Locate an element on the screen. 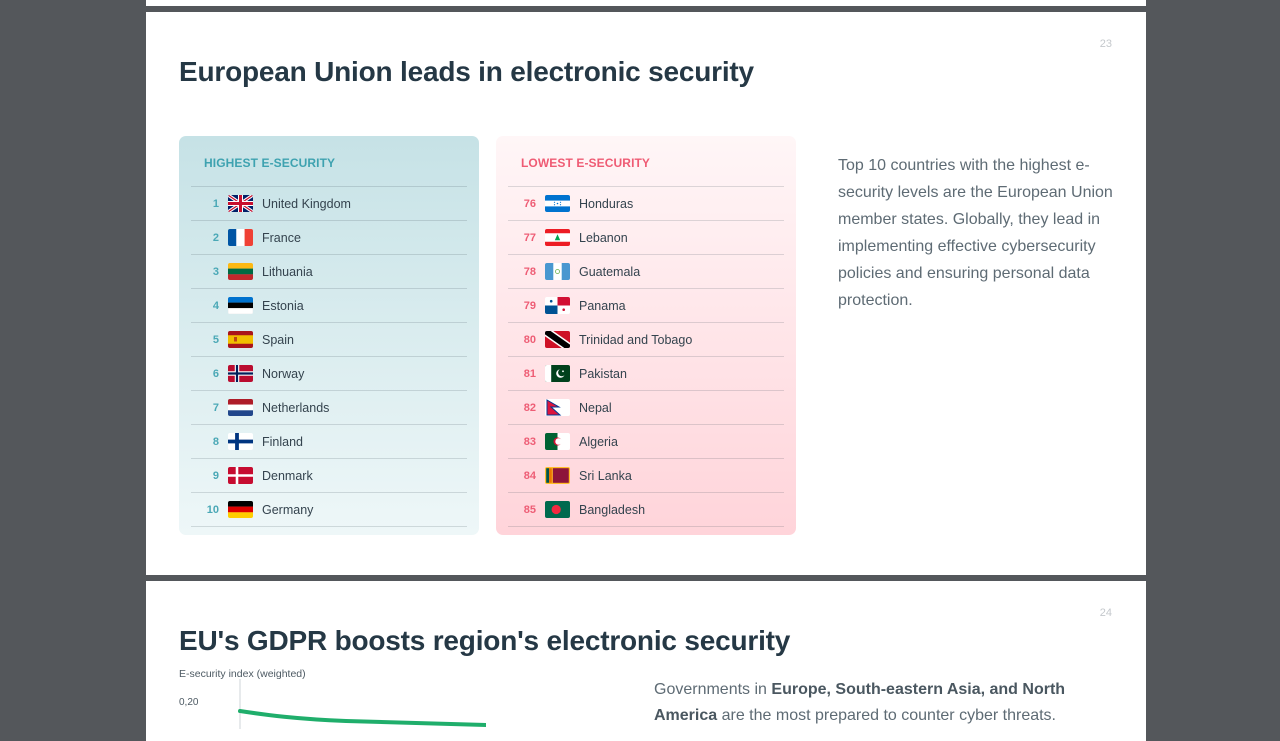 This screenshot has height=741, width=1280. highest-row: 7 Netherlands is located at coordinates (329, 408).